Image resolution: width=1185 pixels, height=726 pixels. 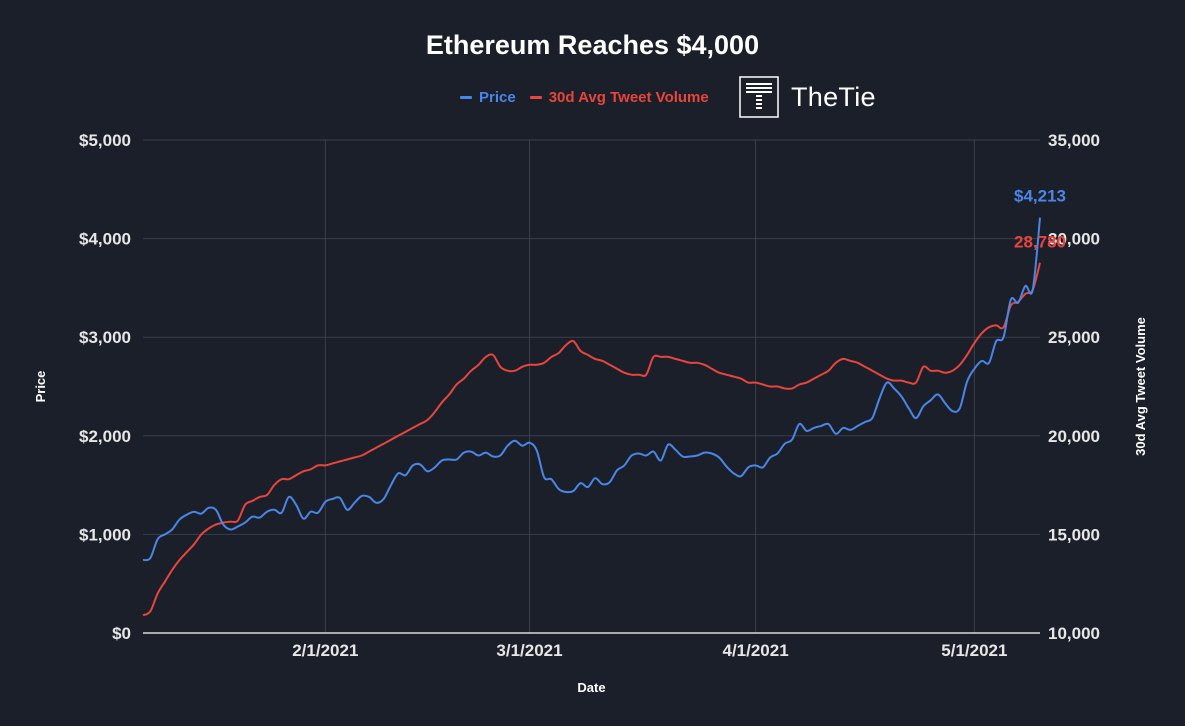 I want to click on y-left-tick-label: $3,000, so click(x=105, y=337).